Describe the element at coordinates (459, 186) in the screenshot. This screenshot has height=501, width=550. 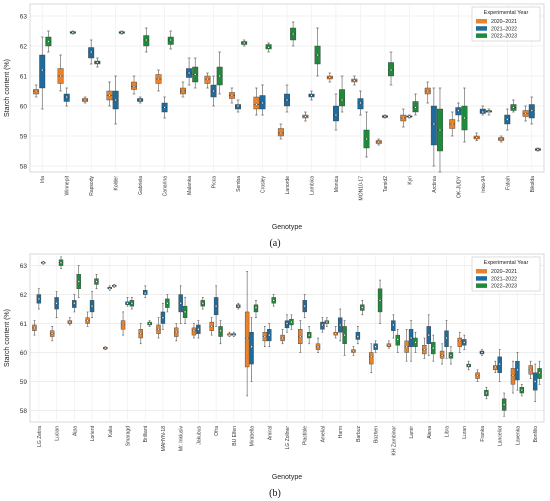
I see `x-tick-label: OK-JUDY` at that location.